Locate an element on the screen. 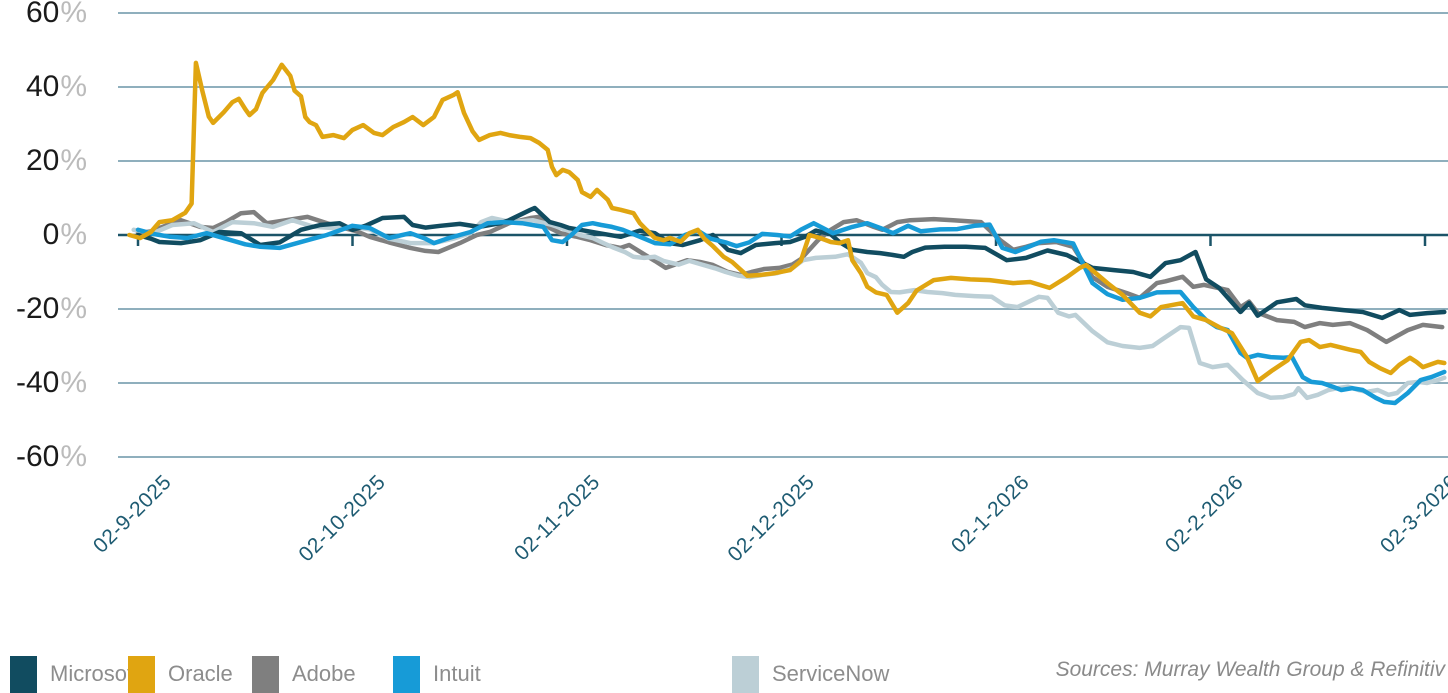  legend-label: ServiceNow is located at coordinates (831, 673).